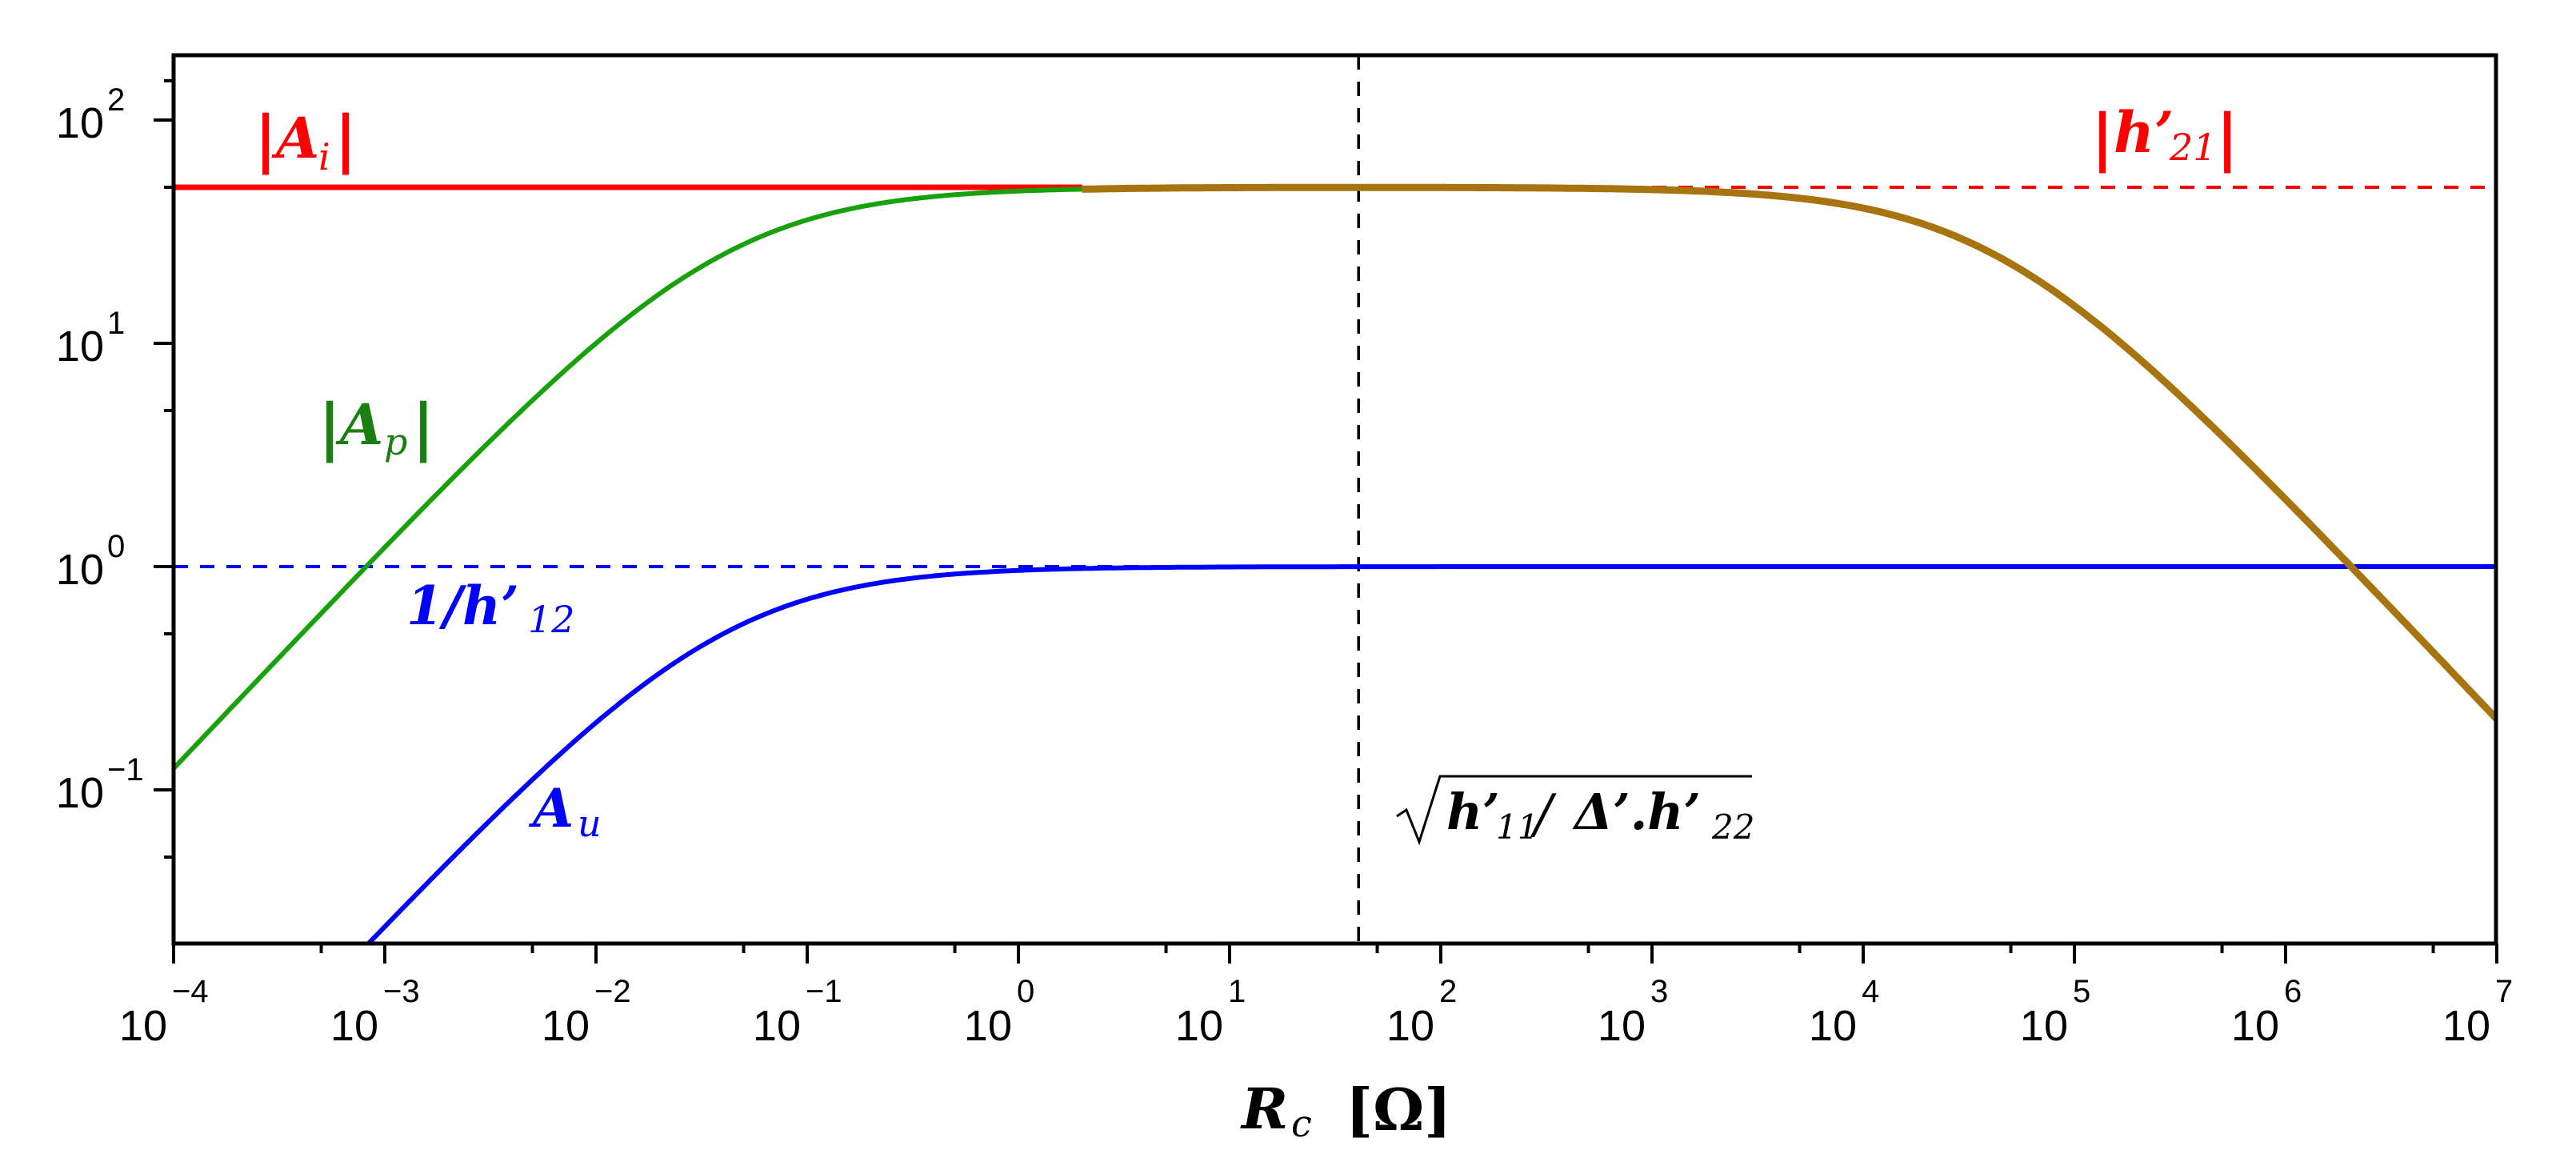 The height and width of the screenshot is (1170, 2576). I want to click on label-ap-sub: p, so click(395, 442).